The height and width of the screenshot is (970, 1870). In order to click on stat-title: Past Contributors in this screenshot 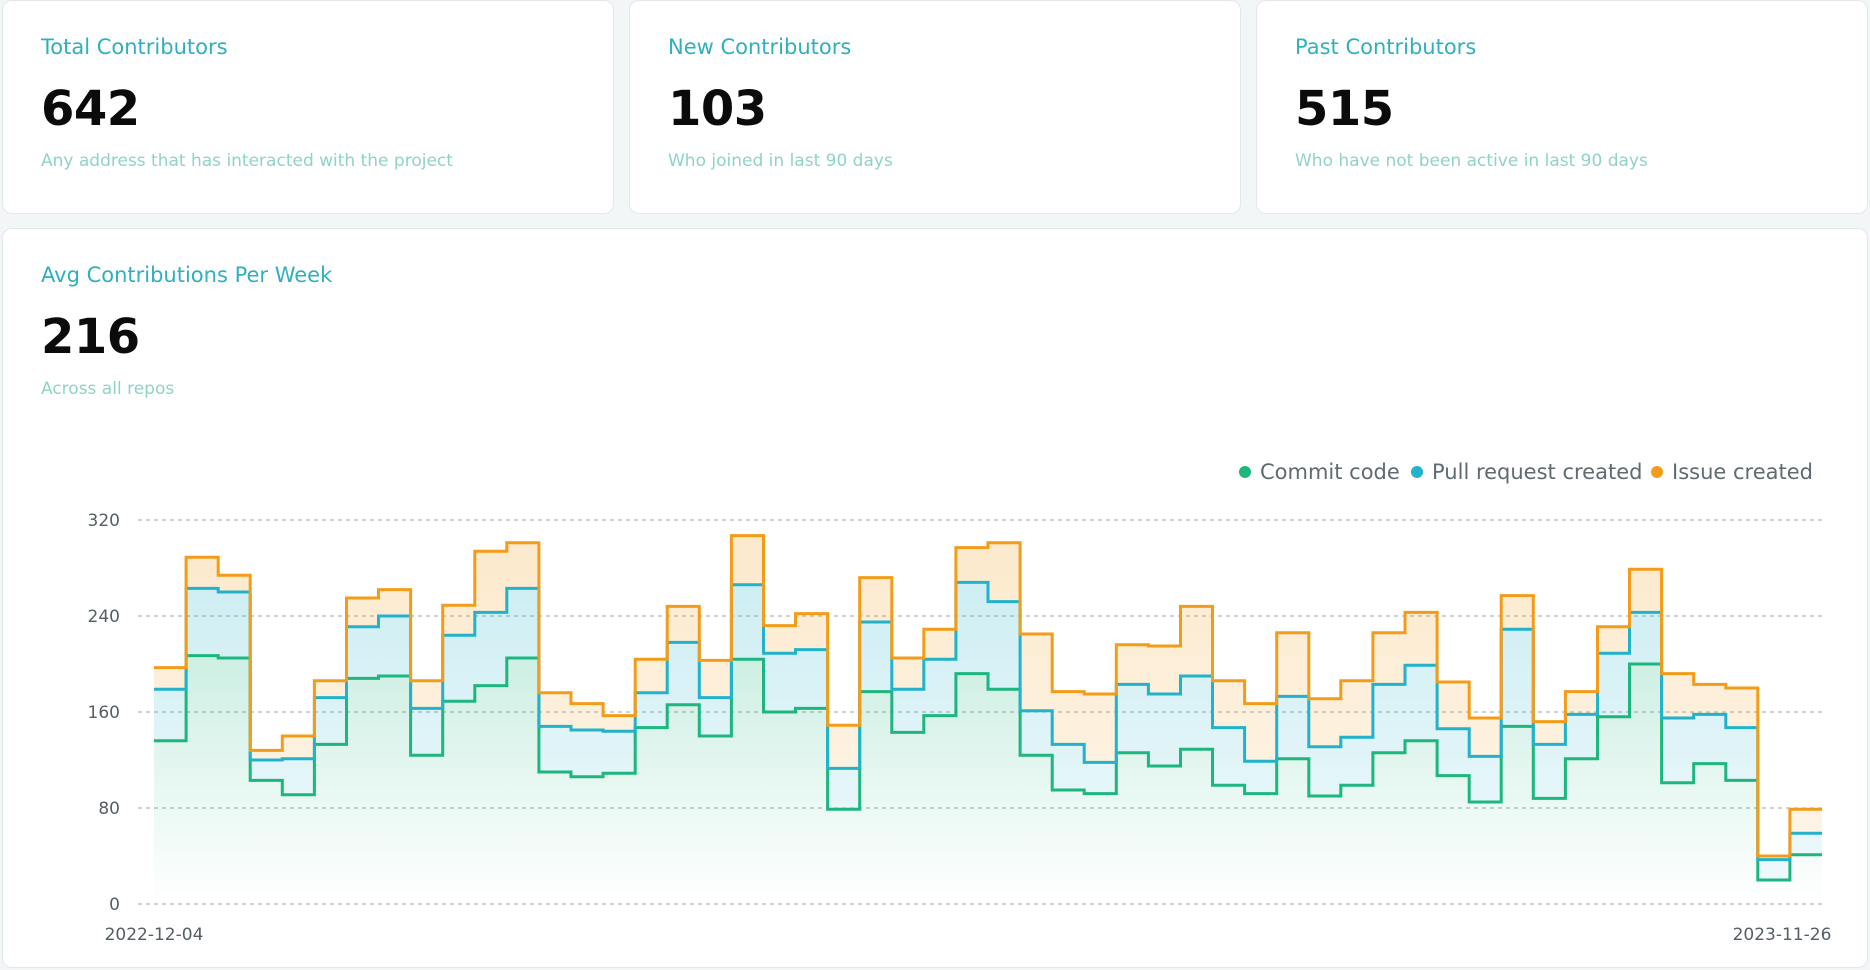, I will do `click(1386, 47)`.